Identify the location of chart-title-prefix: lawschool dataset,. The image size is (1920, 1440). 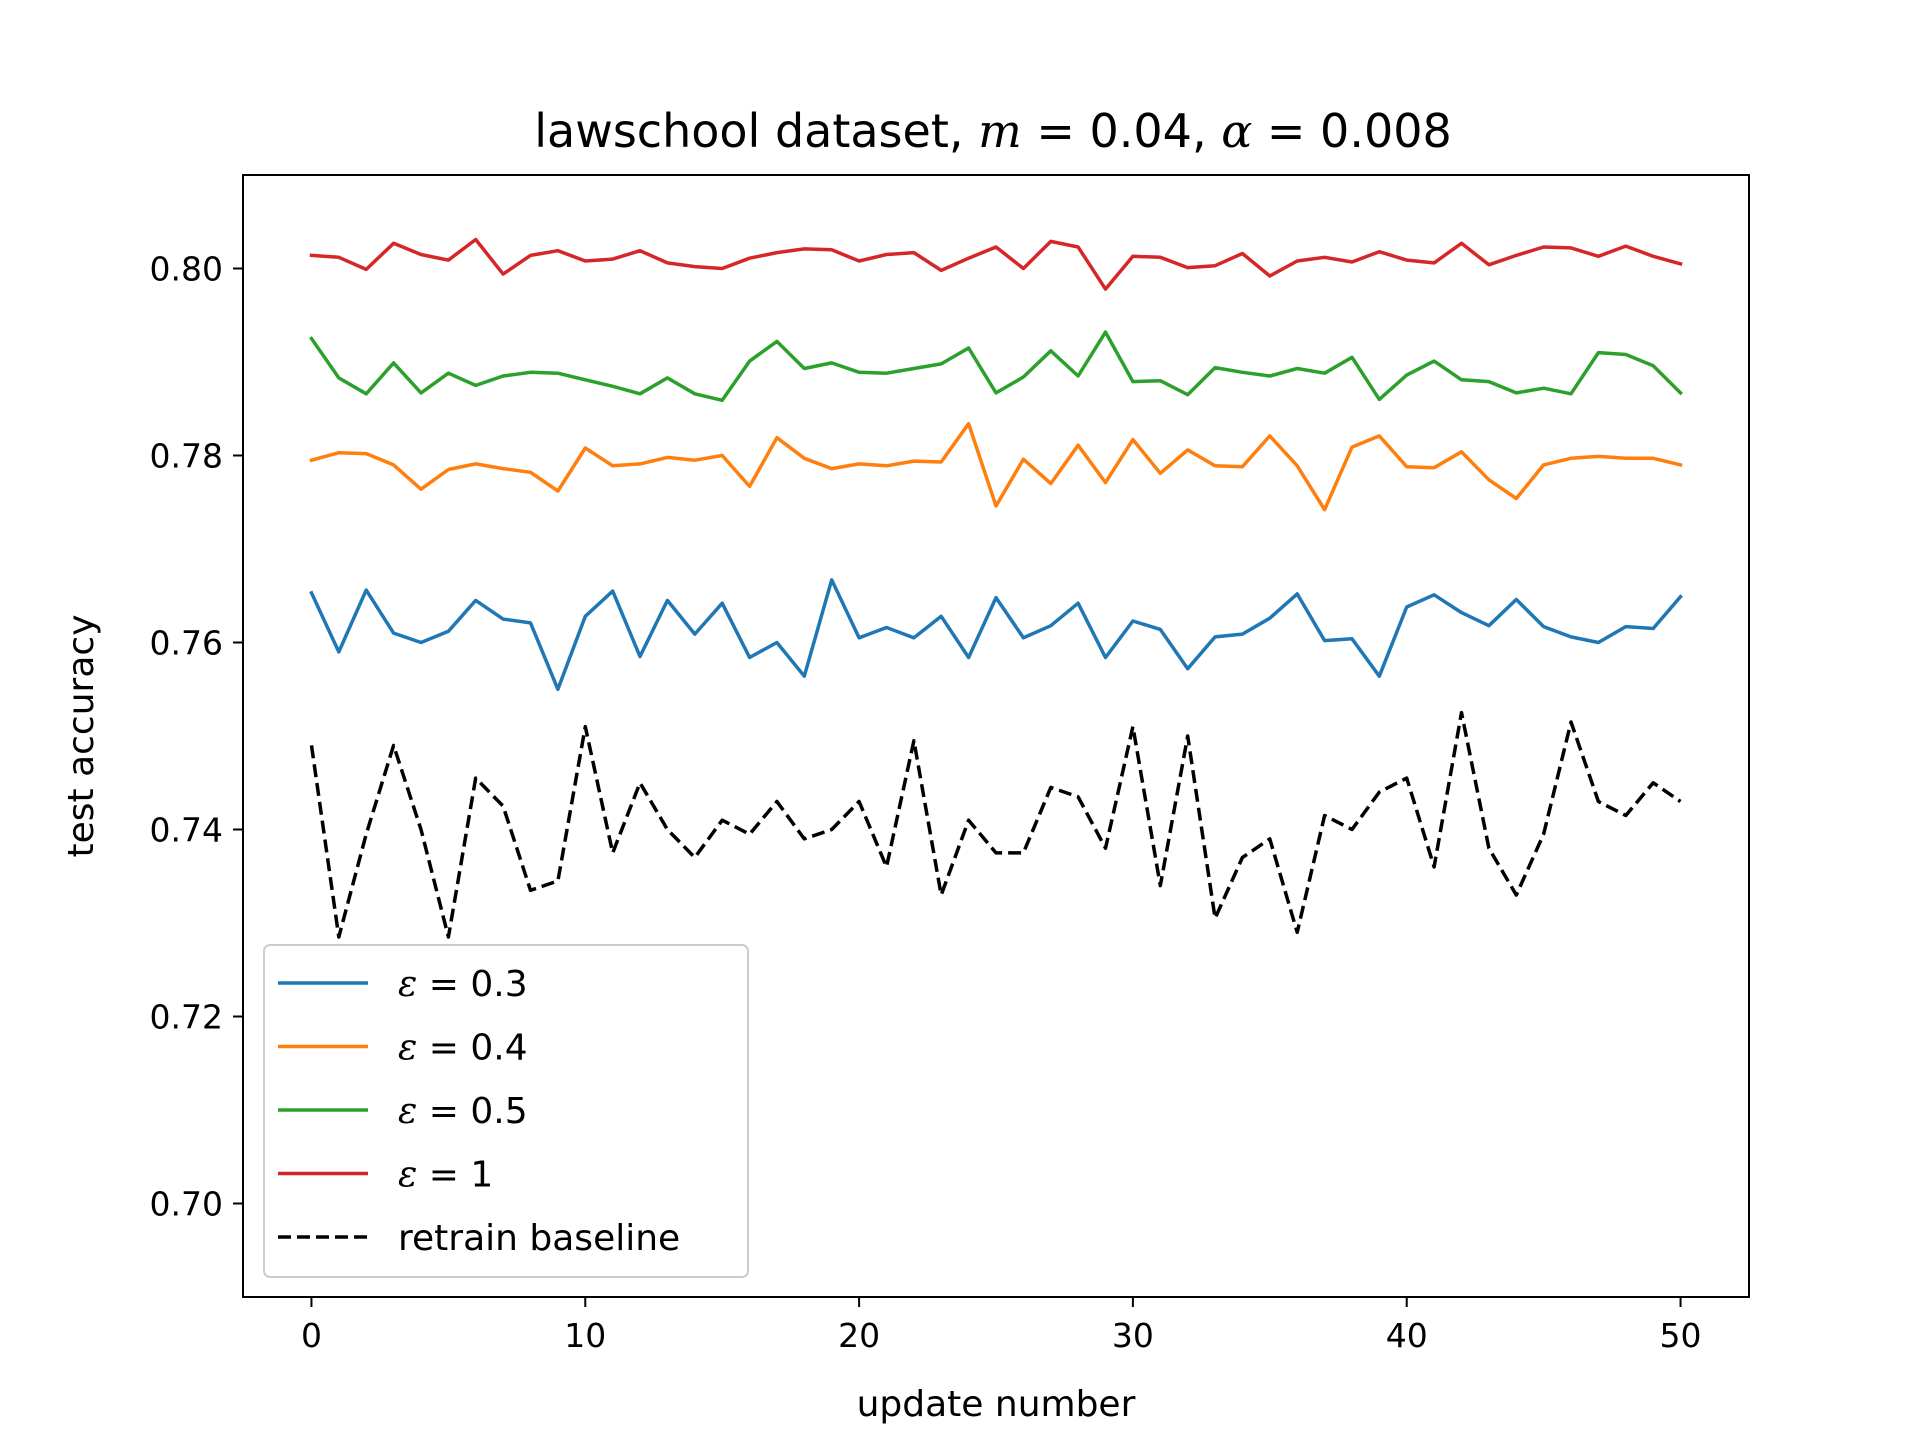
(756, 131).